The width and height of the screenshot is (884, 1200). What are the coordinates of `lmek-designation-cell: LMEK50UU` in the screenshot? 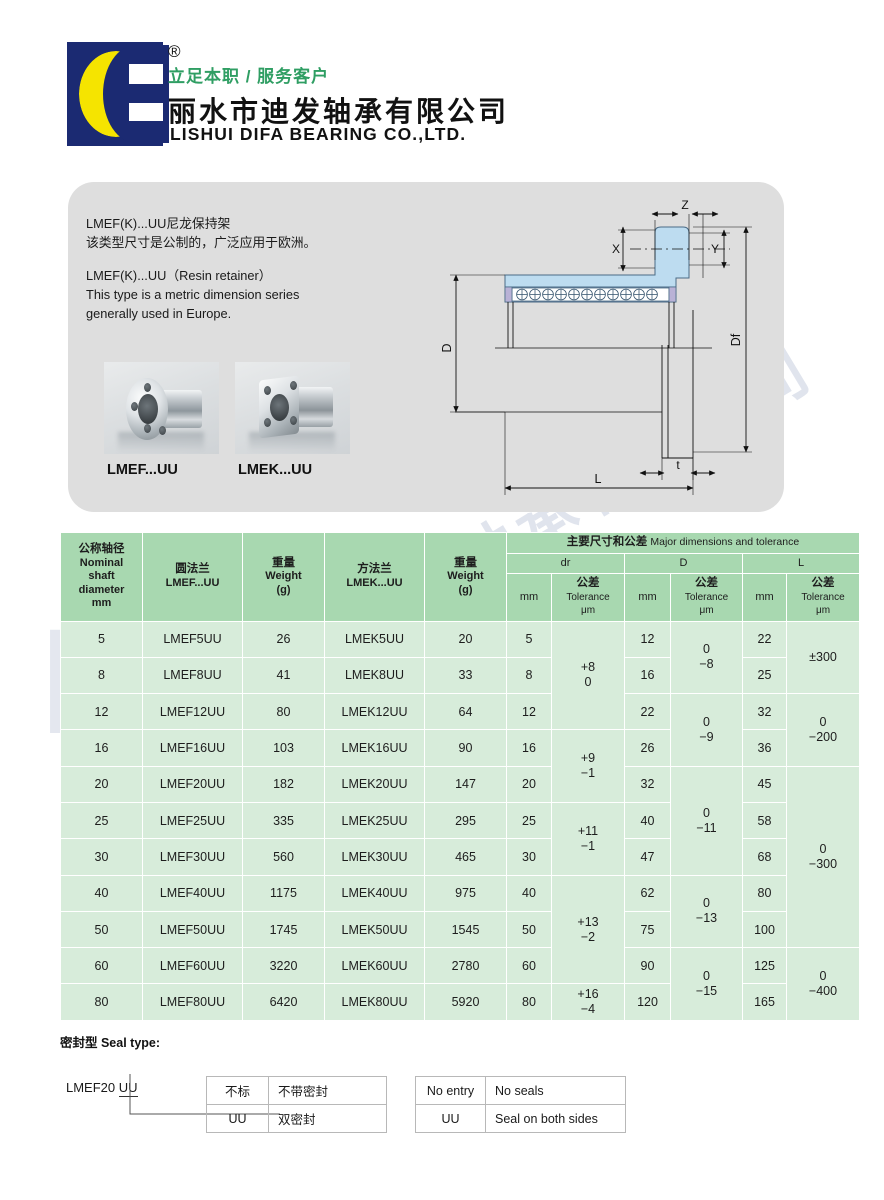 It's located at (374, 929).